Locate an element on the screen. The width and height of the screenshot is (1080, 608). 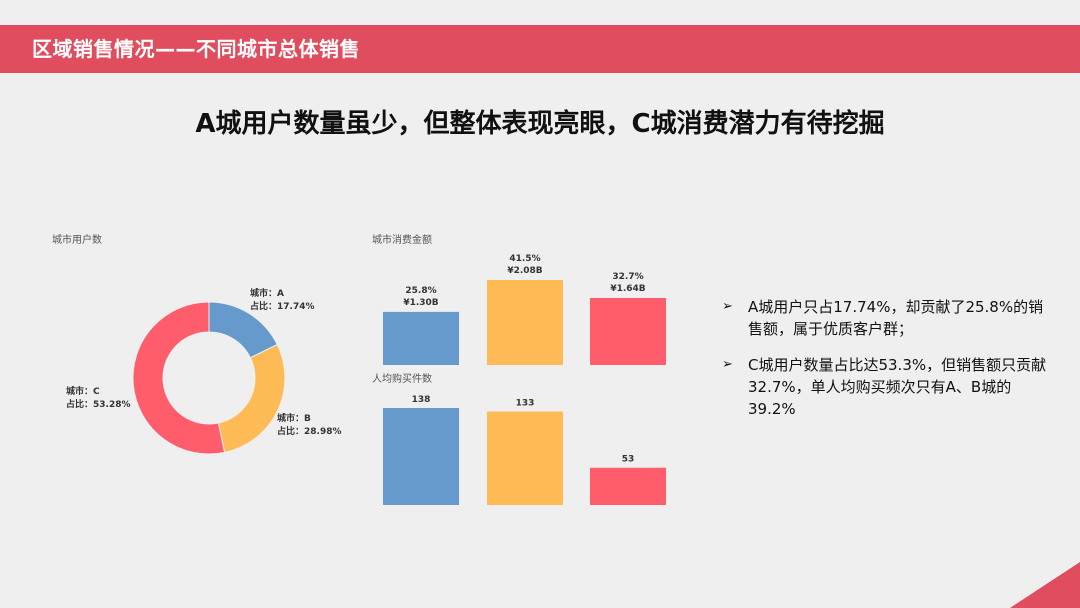
spend-data-label-amount: ¥1.64B is located at coordinates (627, 289).